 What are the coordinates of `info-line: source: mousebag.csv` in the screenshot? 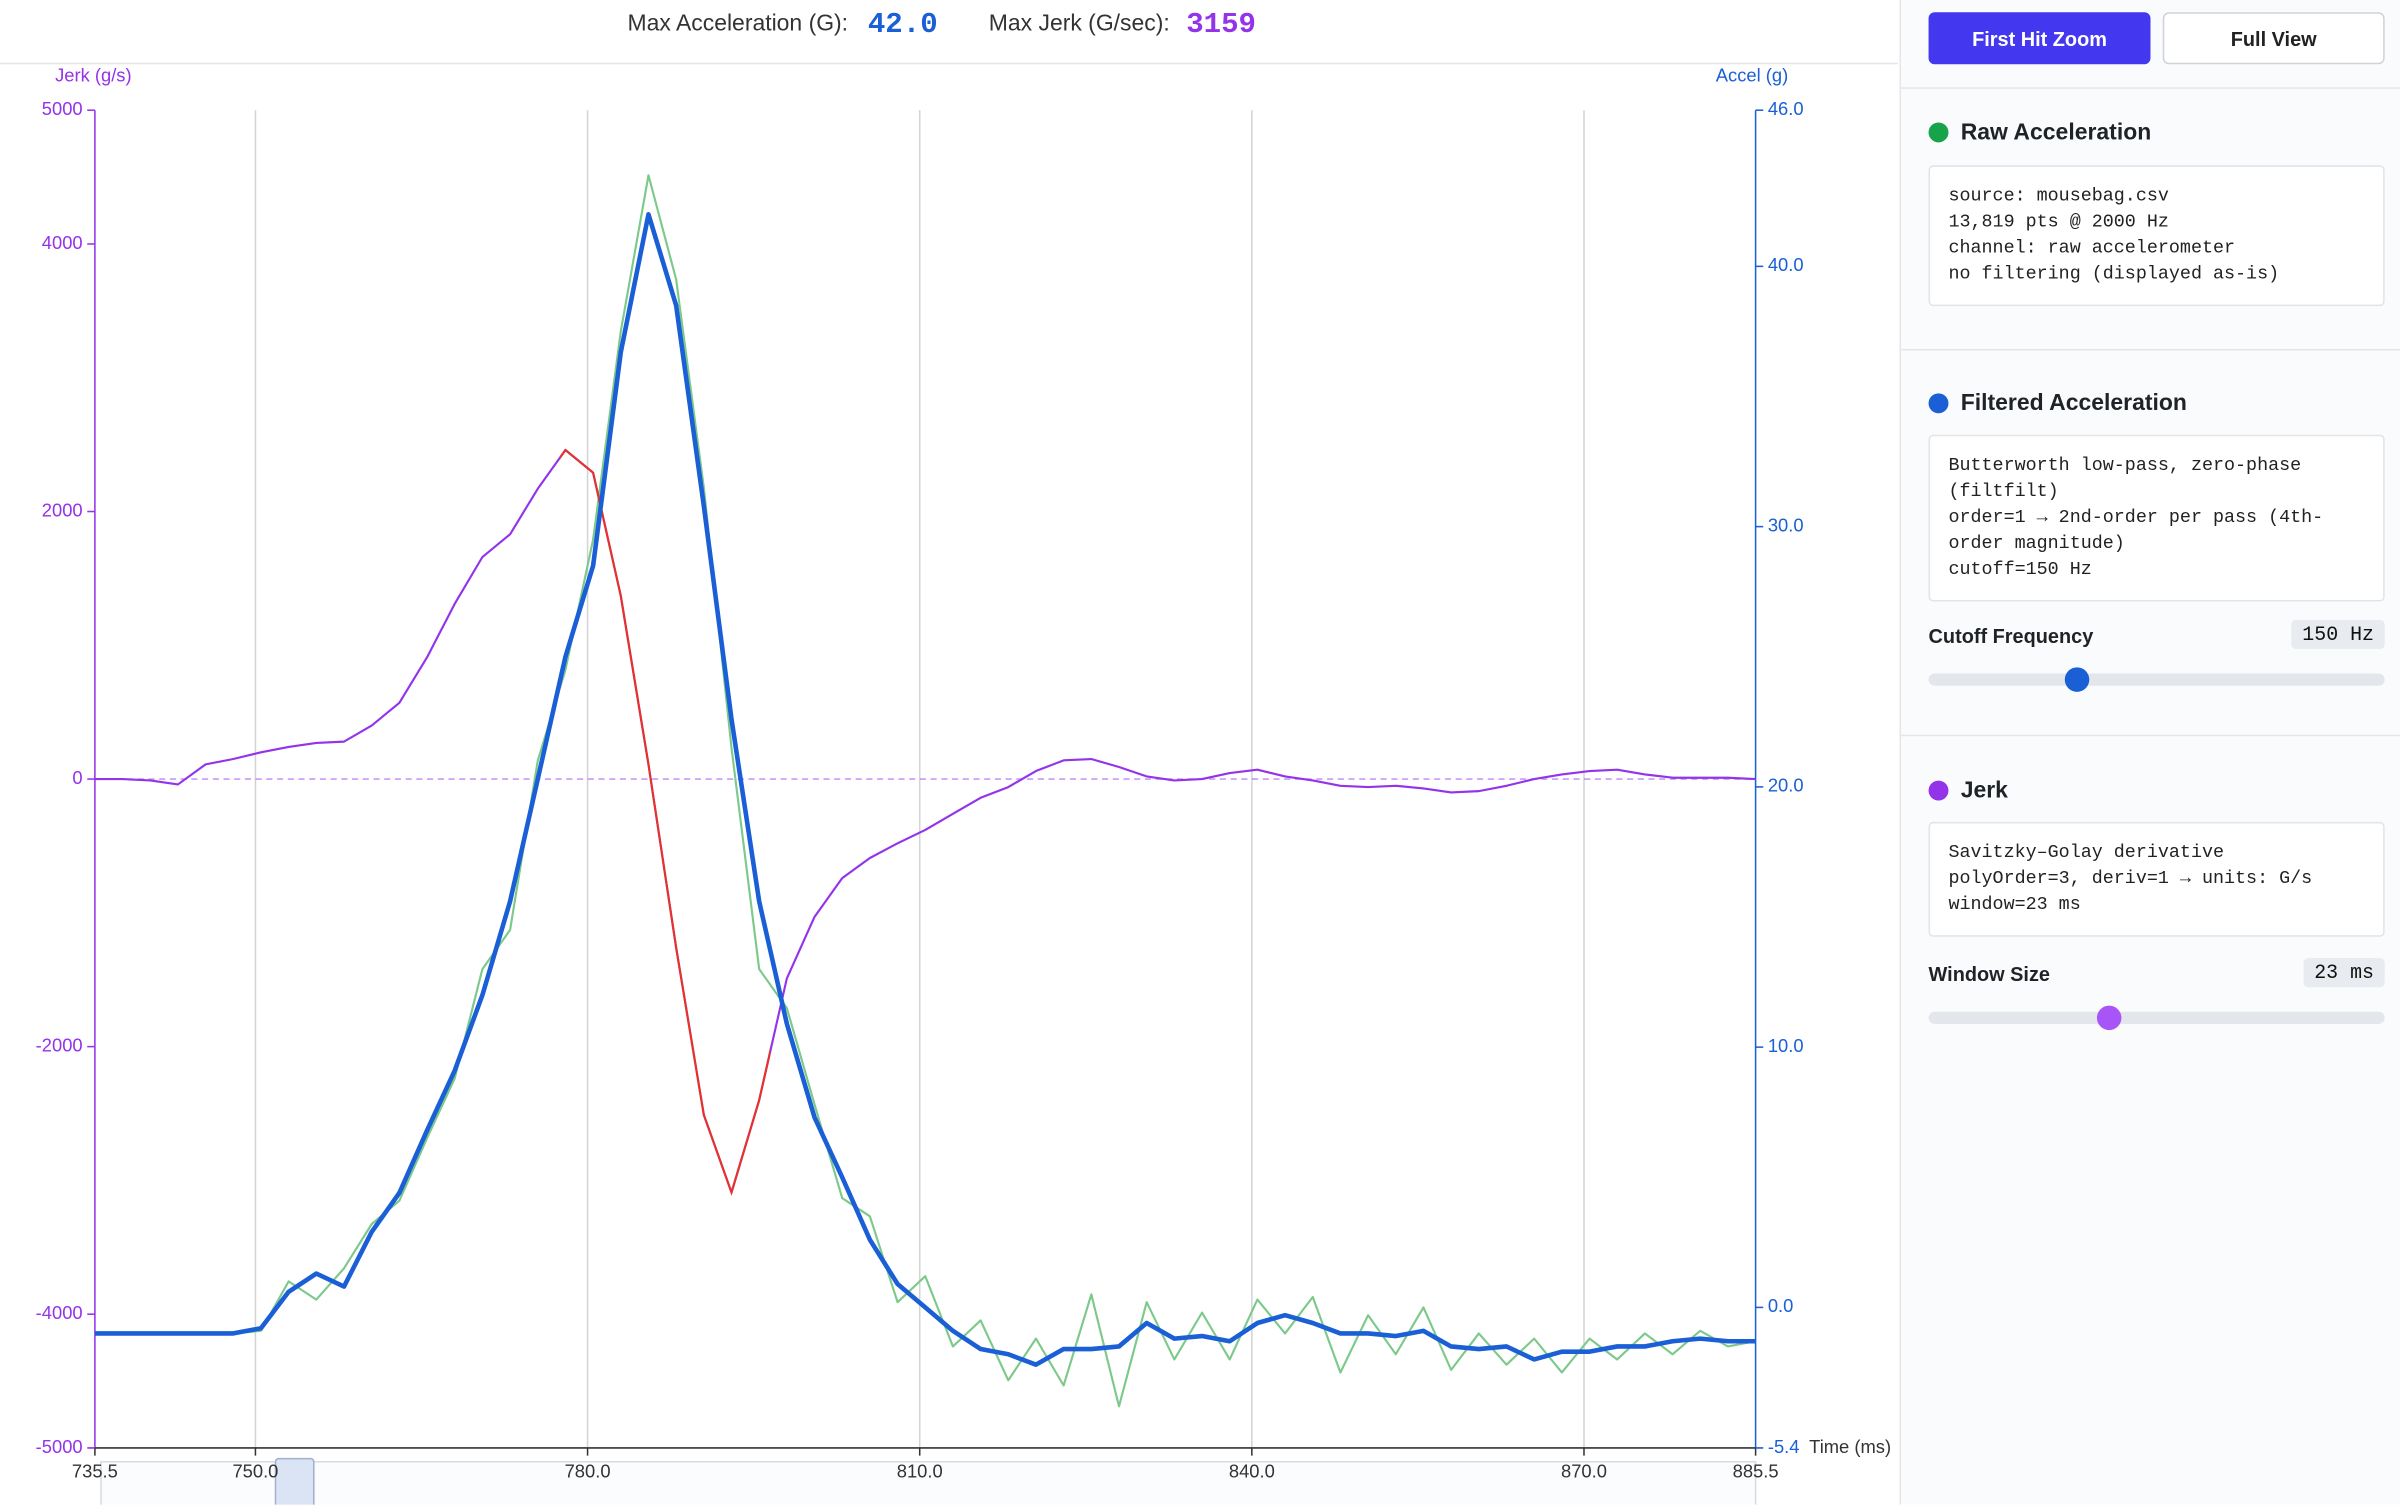 It's located at (2058, 196).